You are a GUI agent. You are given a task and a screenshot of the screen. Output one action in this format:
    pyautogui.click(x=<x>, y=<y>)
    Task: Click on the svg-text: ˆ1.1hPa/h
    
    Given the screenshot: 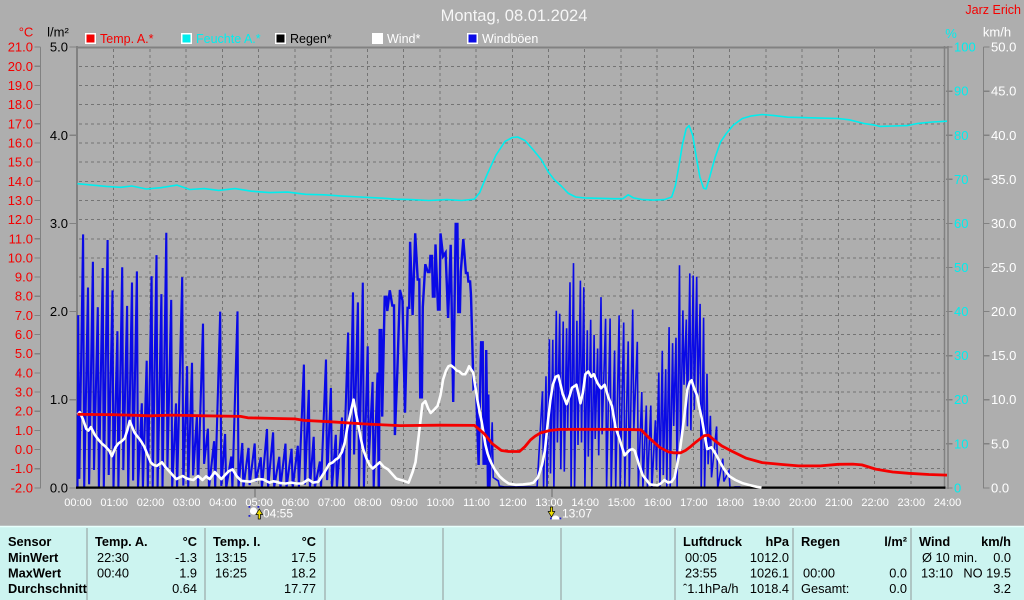 What is the action you would take?
    pyautogui.click(x=711, y=588)
    